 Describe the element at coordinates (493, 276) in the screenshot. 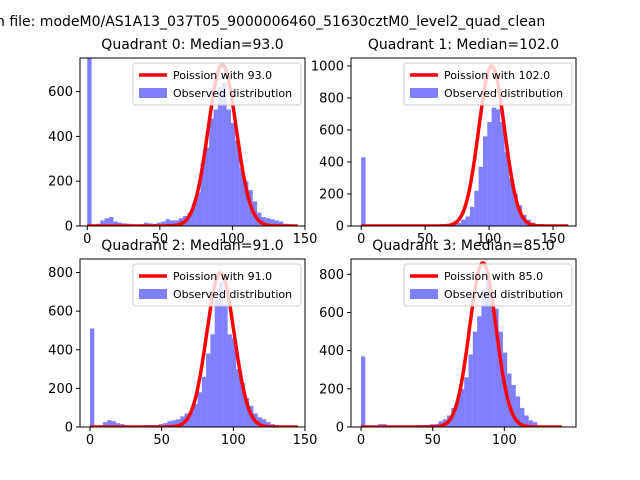

I see `legend-label: Poission with 85.0` at that location.